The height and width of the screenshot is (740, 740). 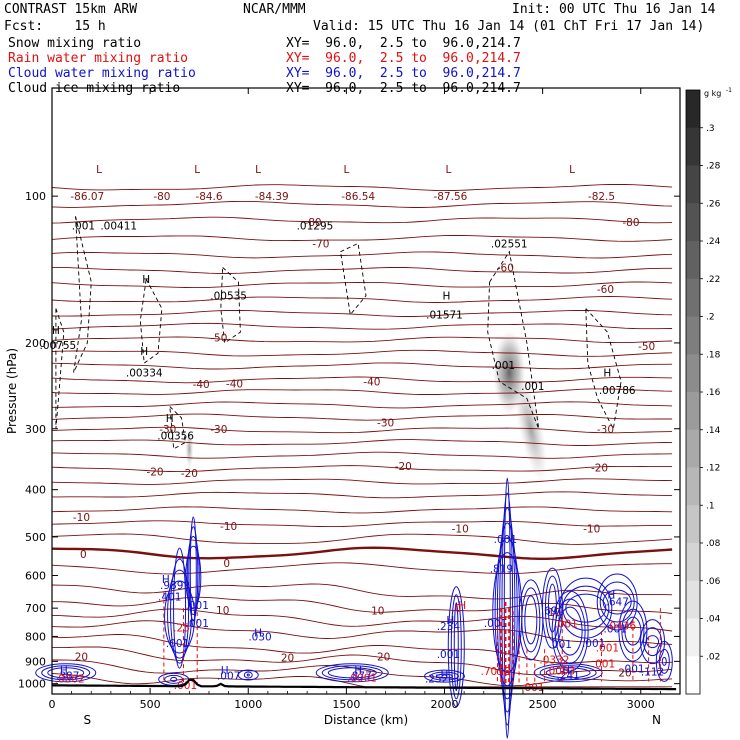 What do you see at coordinates (218, 339) in the screenshot?
I see `isotherm-label: -50` at bounding box center [218, 339].